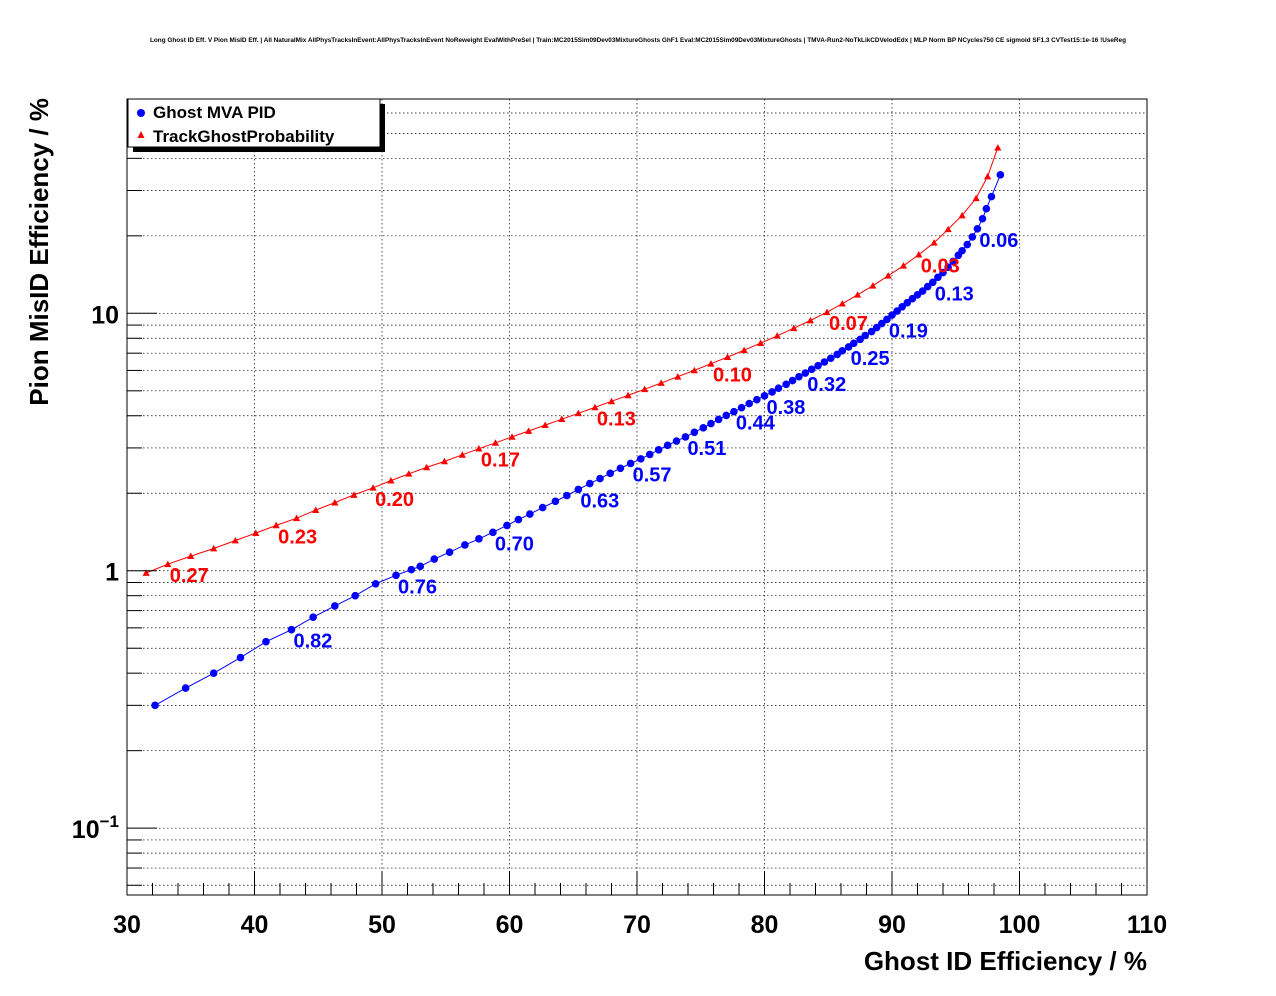 This screenshot has height=996, width=1276. What do you see at coordinates (105, 315) in the screenshot?
I see `y-tick-label: 10` at bounding box center [105, 315].